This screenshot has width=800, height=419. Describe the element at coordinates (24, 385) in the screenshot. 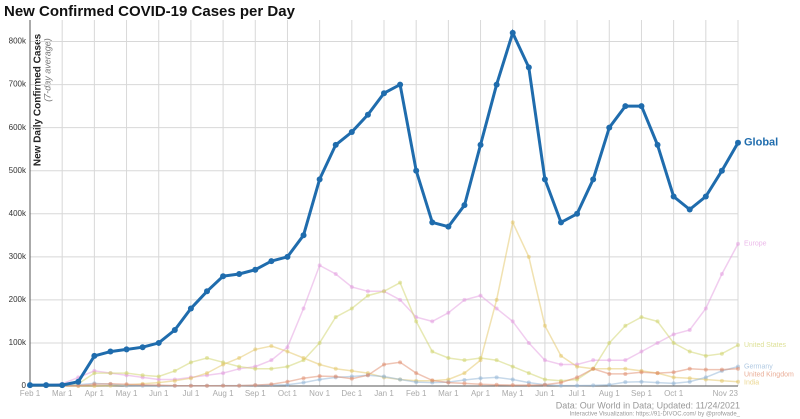

I see `y-tick-label: 0` at that location.